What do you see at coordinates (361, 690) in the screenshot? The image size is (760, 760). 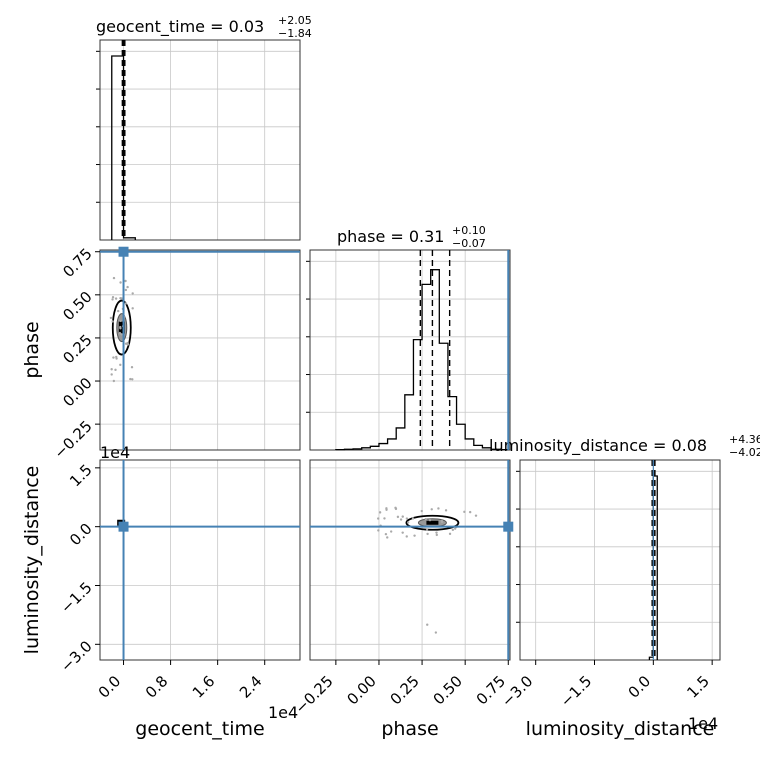 I see `xtick-label-phase-1: 0.00` at bounding box center [361, 690].